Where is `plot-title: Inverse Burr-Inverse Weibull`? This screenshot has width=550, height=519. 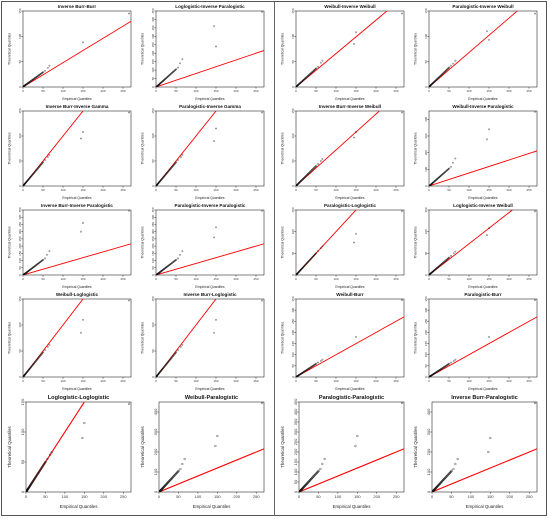
plot-title: Inverse Burr-Inverse Weibull is located at coordinates (350, 106).